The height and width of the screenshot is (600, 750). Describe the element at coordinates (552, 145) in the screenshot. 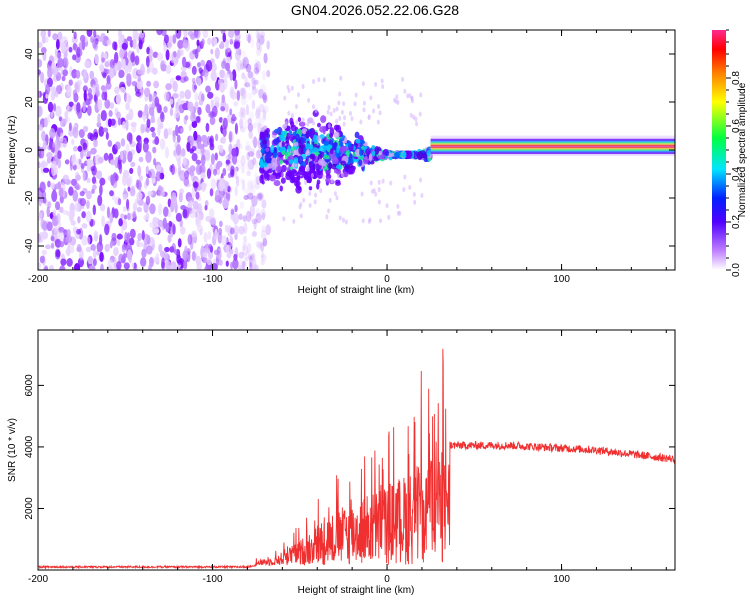

I see `tracking-line-halo` at that location.